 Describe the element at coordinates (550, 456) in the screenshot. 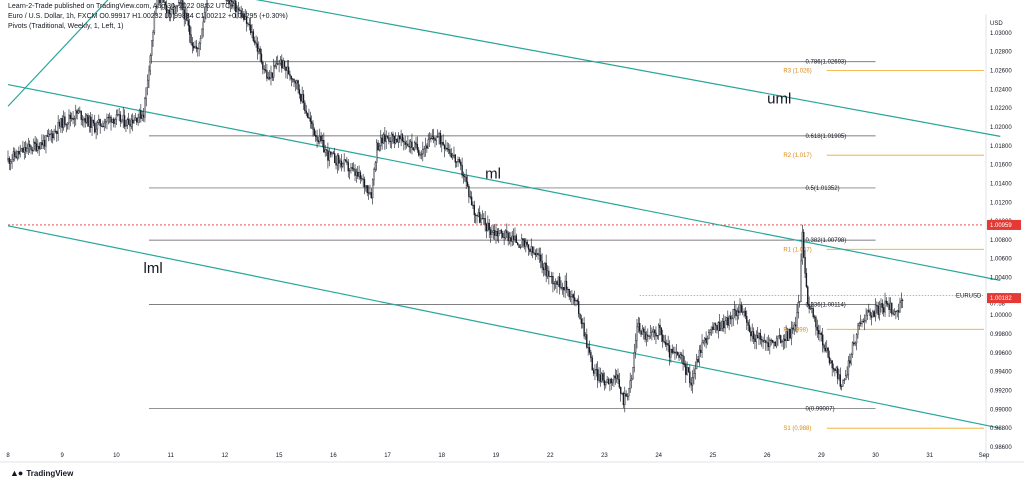

I see `x-tick-label: 22` at that location.